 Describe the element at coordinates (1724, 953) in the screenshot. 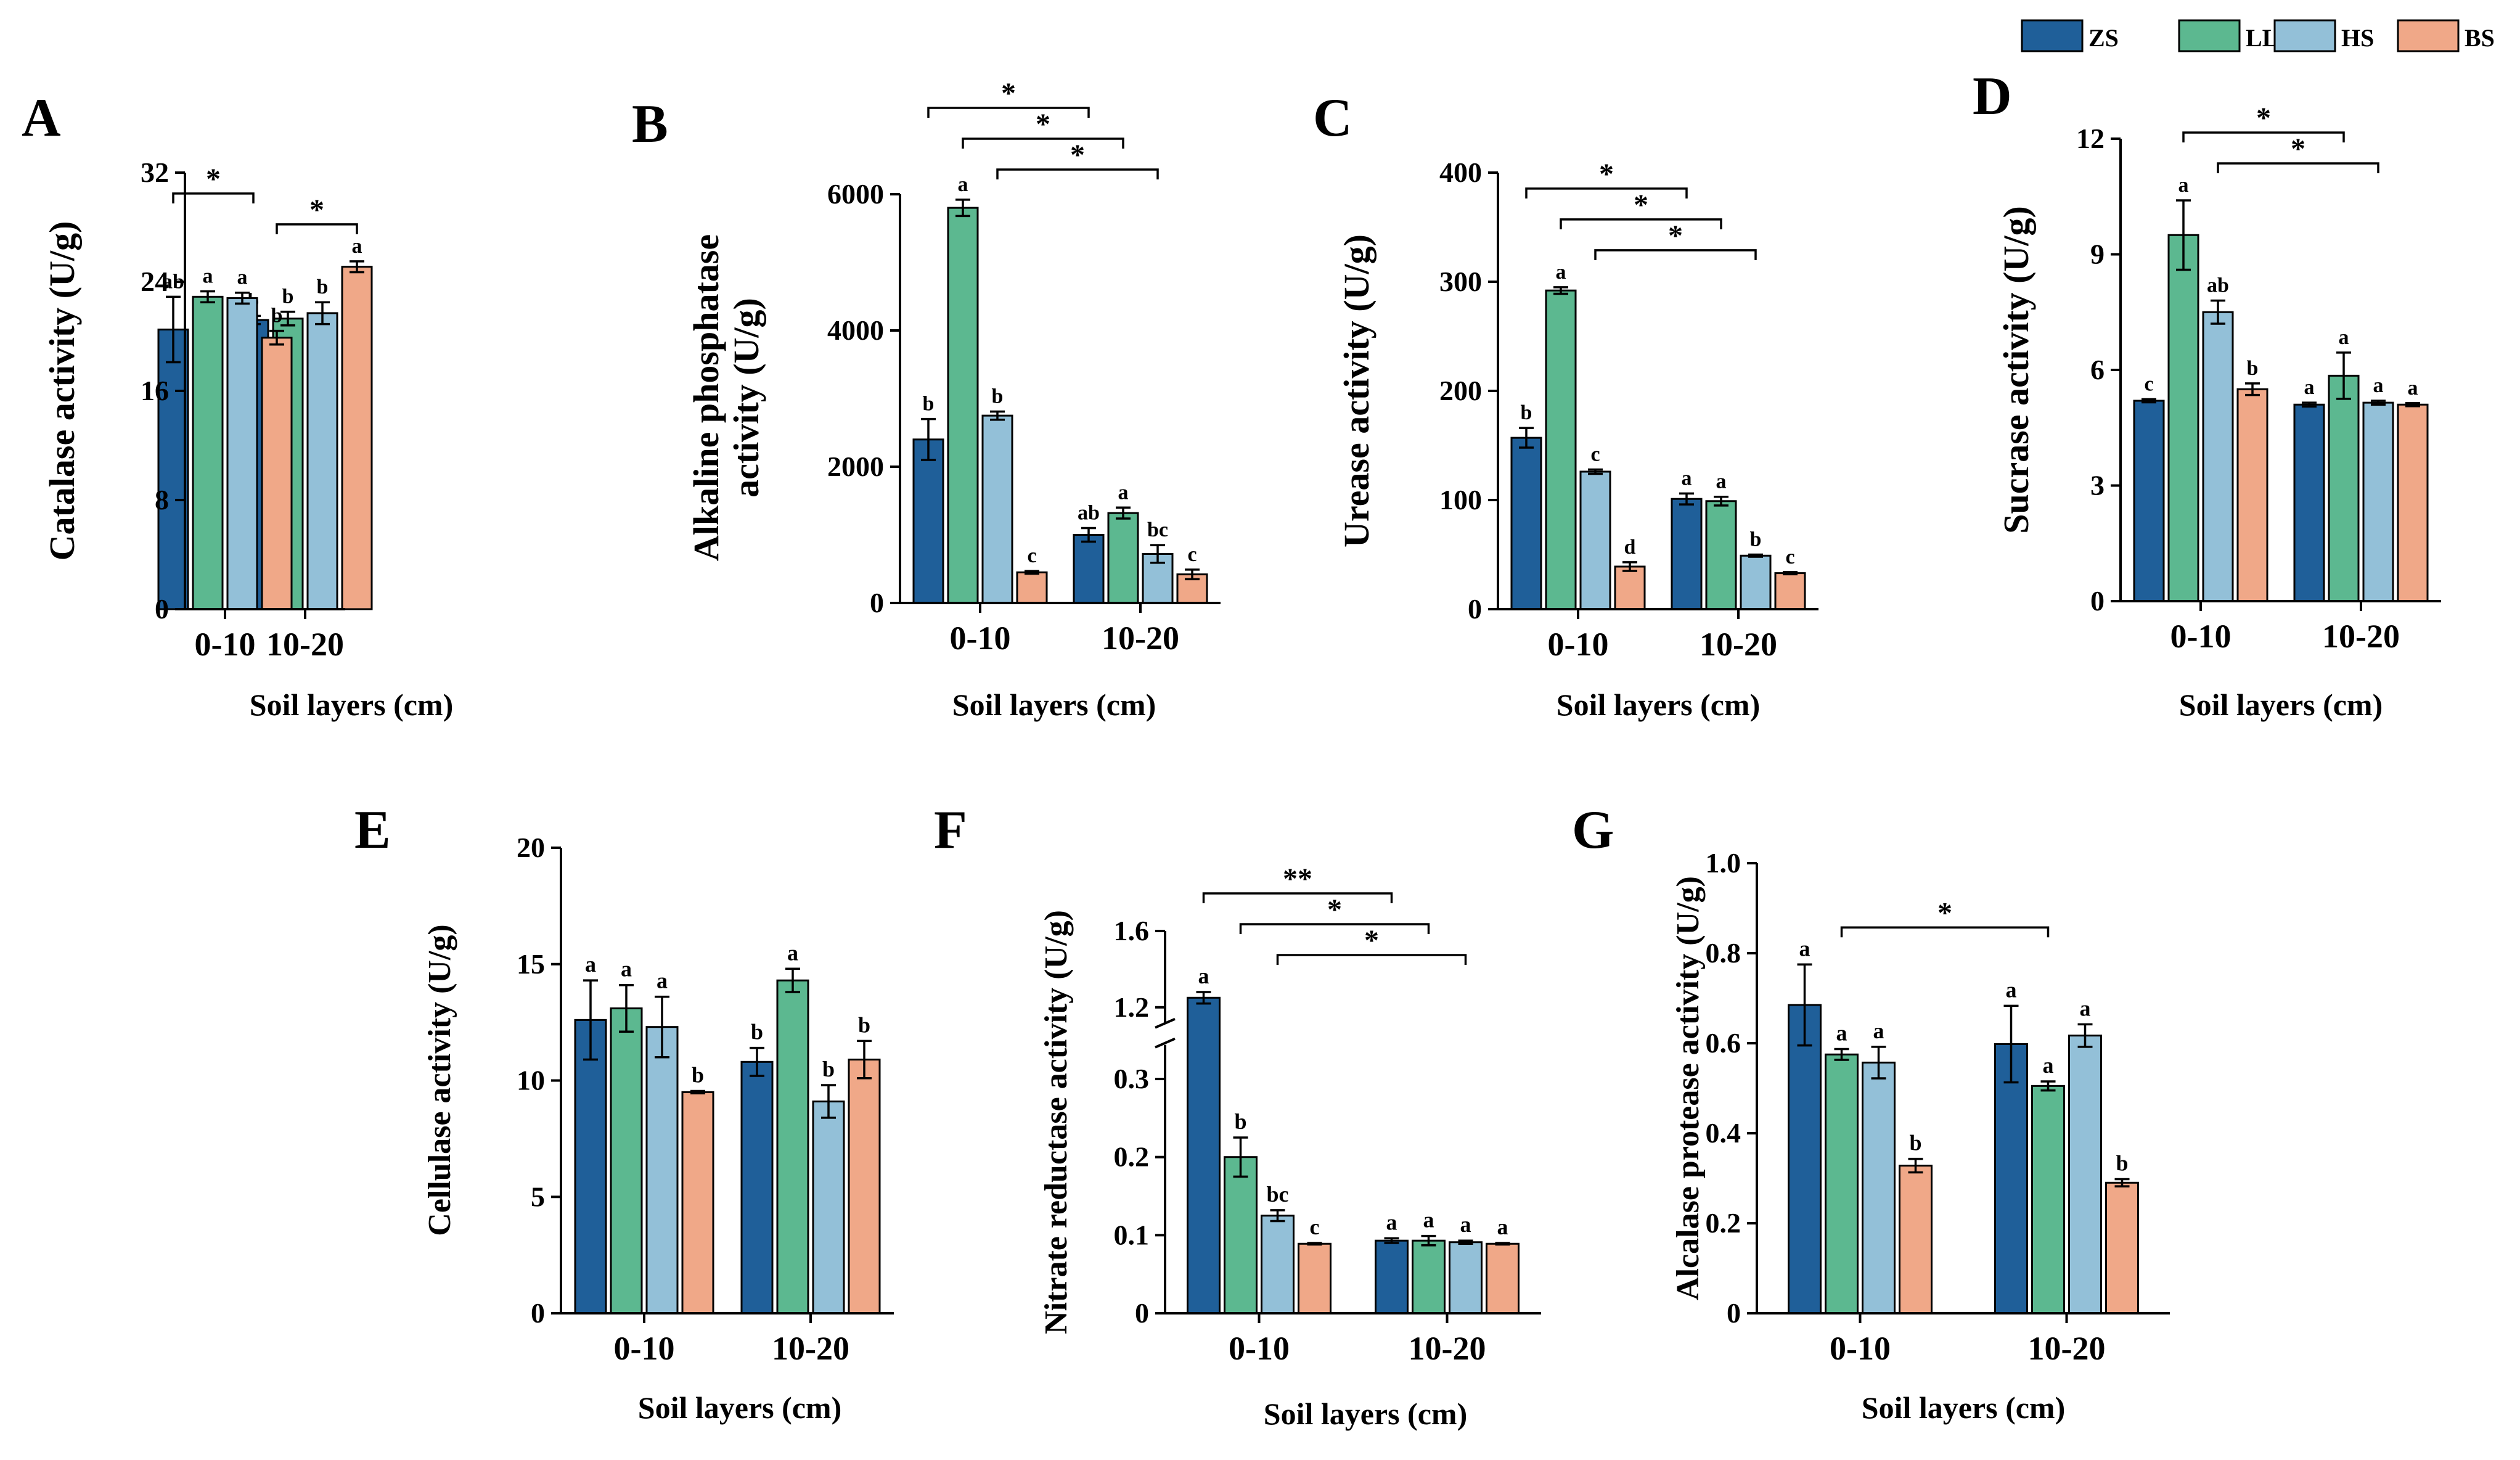

I see `y-tick-label: 0.8` at that location.